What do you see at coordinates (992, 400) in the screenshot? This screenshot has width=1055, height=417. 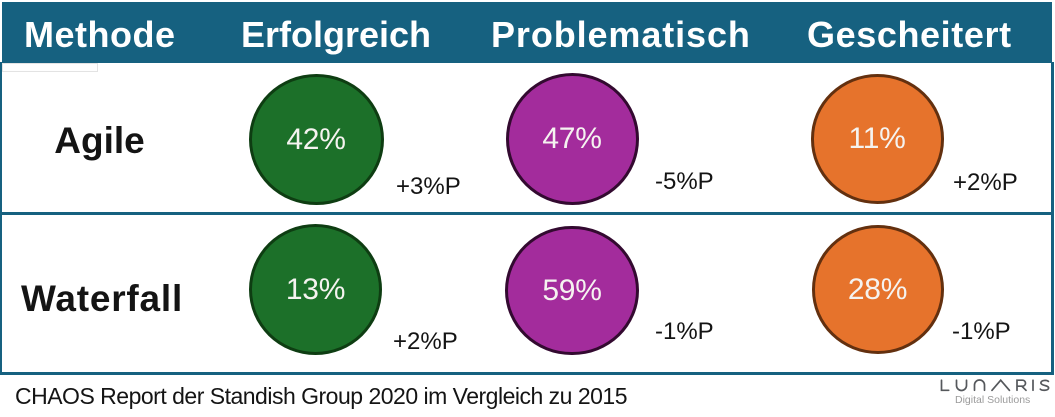 I see `svg-text: Digital Solutions` at bounding box center [992, 400].